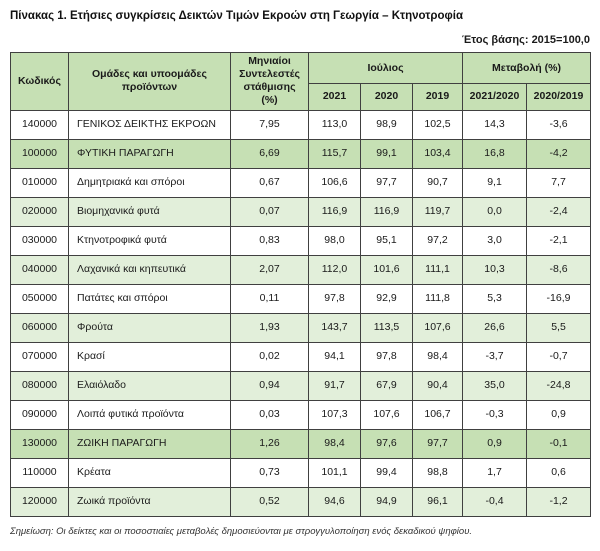  What do you see at coordinates (386, 153) in the screenshot?
I see `cell-index-2020: 99,1` at bounding box center [386, 153].